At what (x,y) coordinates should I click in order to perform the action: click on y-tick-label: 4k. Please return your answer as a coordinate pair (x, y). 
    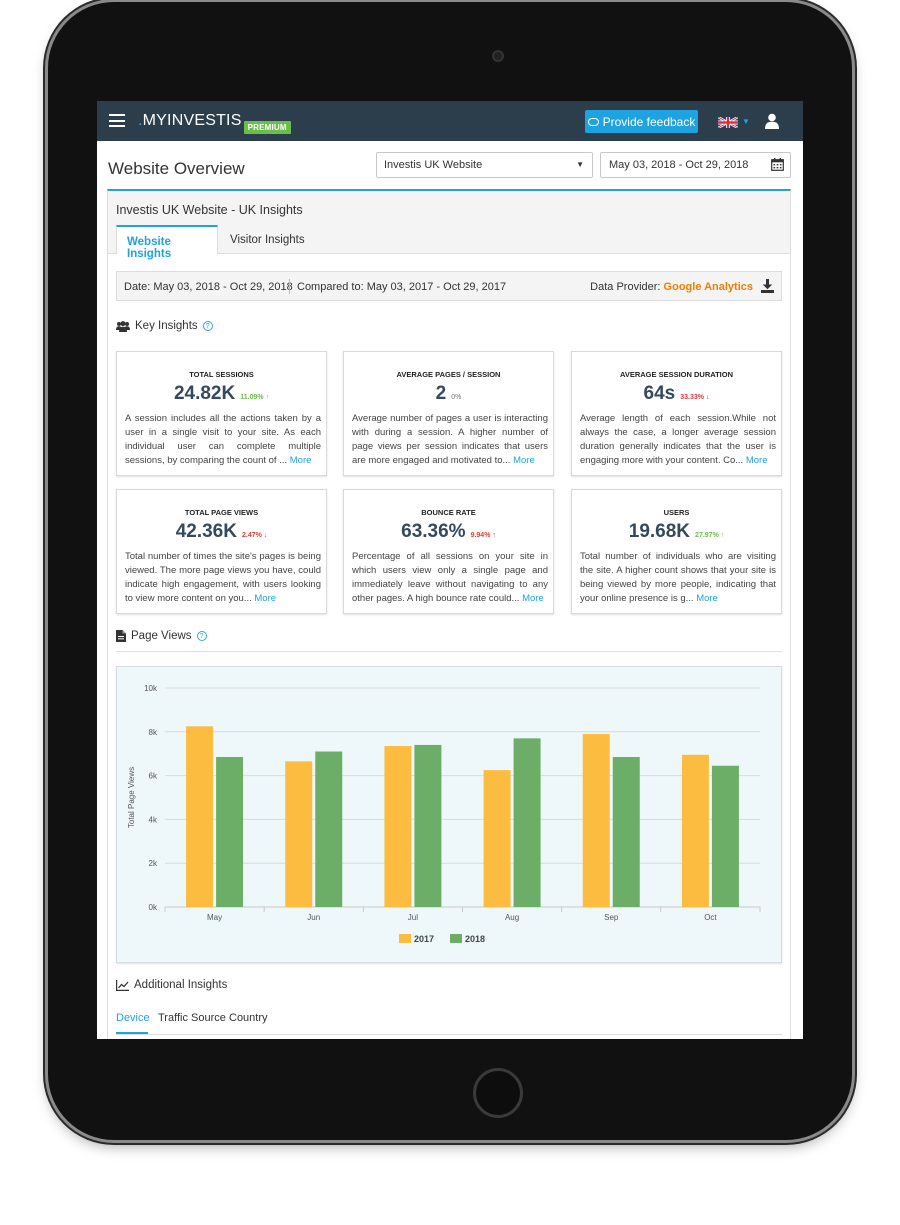
    Looking at the image, I should click on (153, 819).